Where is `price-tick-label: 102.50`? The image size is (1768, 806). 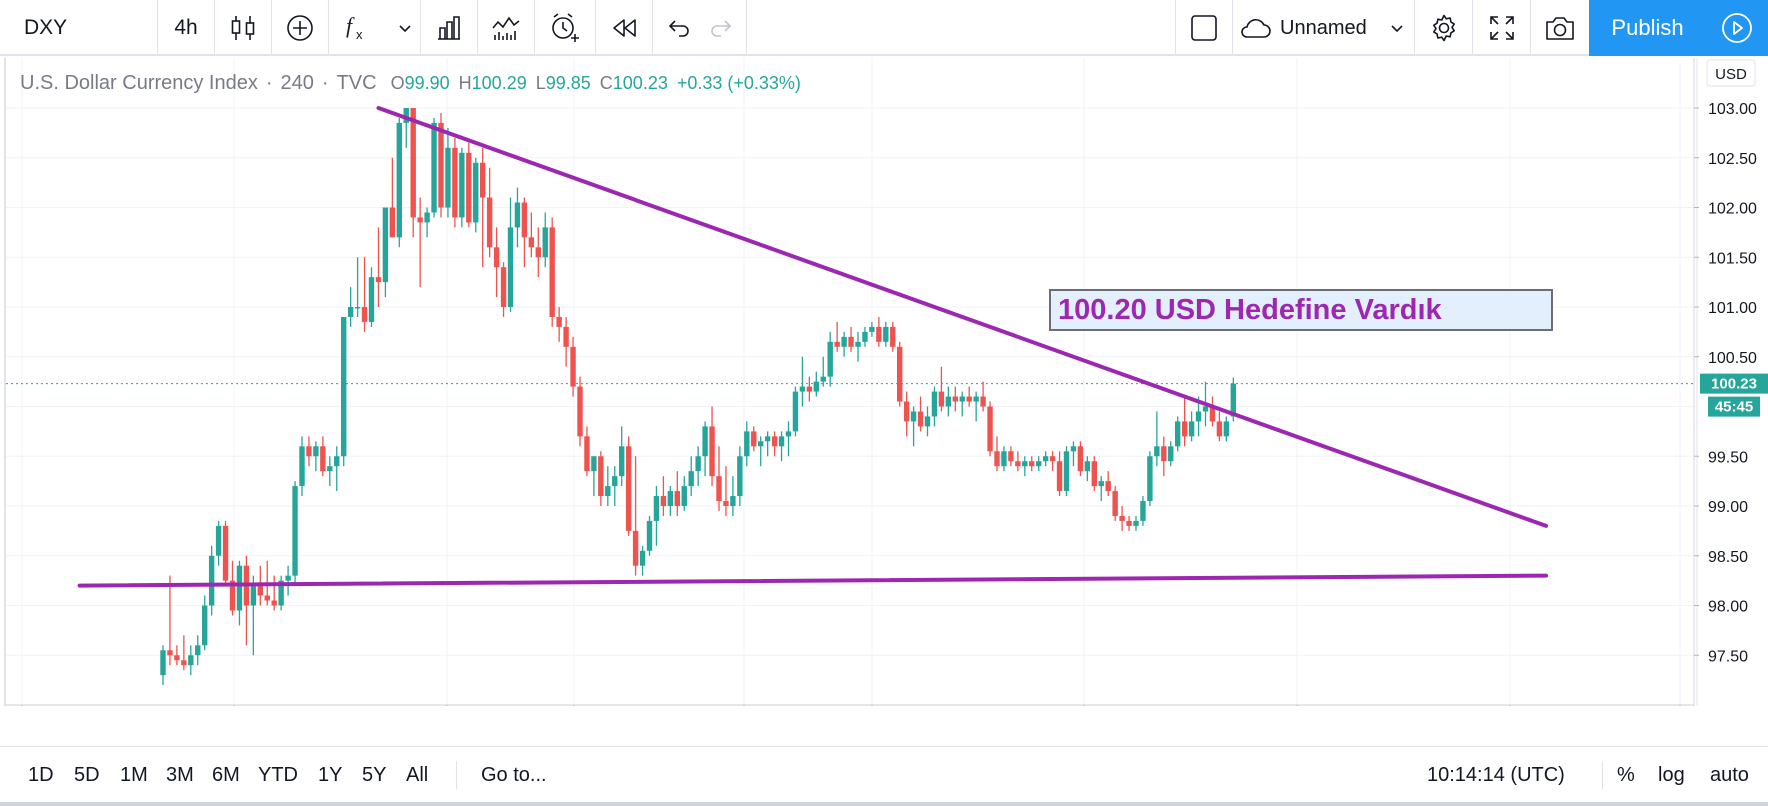 price-tick-label: 102.50 is located at coordinates (1732, 159).